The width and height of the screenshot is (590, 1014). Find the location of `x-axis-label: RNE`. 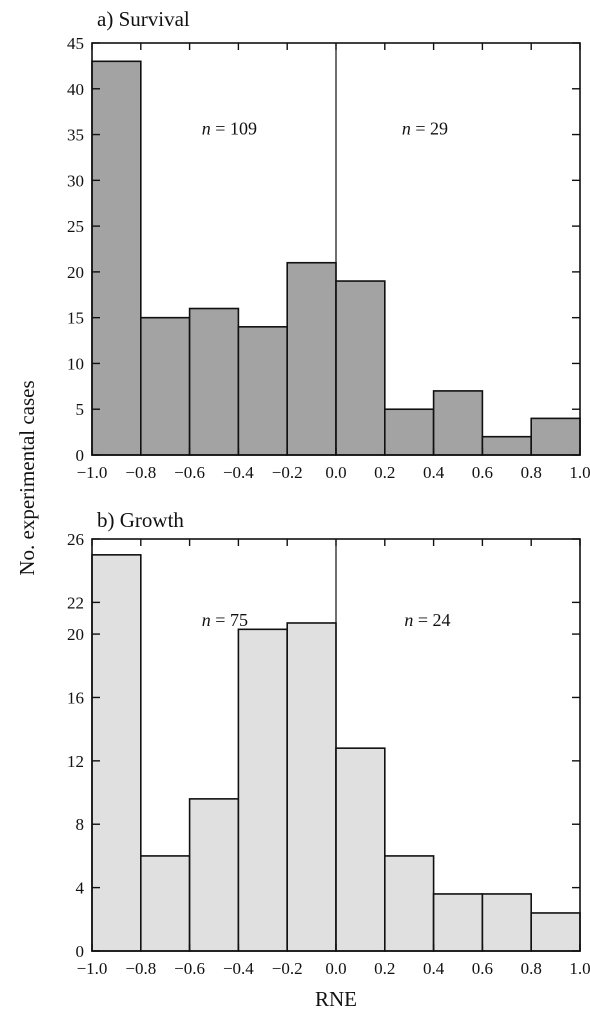

x-axis-label: RNE is located at coordinates (336, 999).